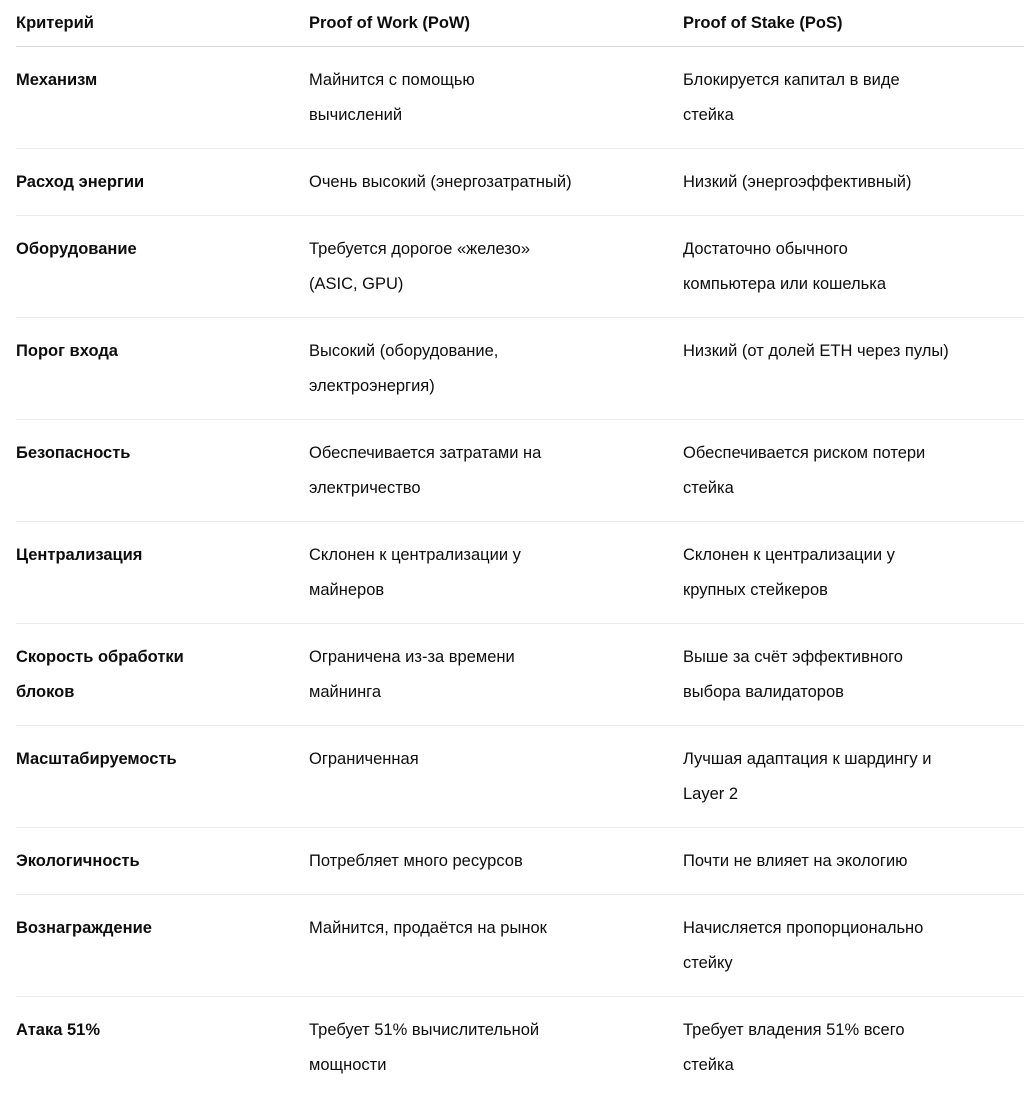 Image resolution: width=1024 pixels, height=1098 pixels. I want to click on criterion-cell: Механизм, so click(162, 97).